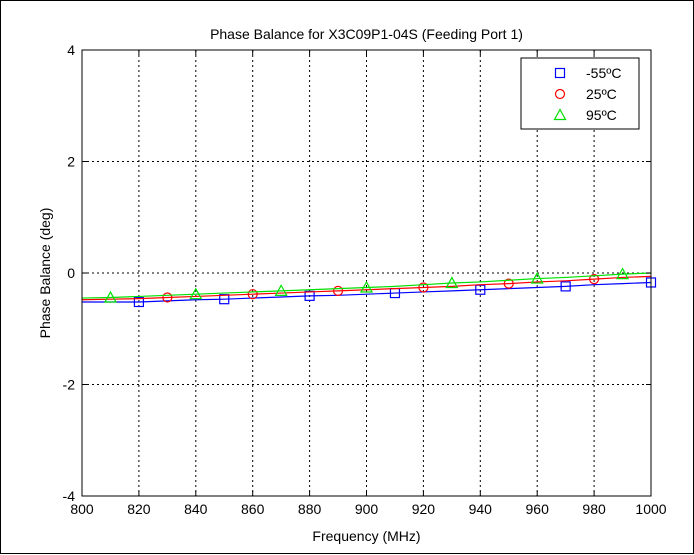 This screenshot has height=555, width=694. Describe the element at coordinates (139, 509) in the screenshot. I see `x-tick-label: 820` at that location.